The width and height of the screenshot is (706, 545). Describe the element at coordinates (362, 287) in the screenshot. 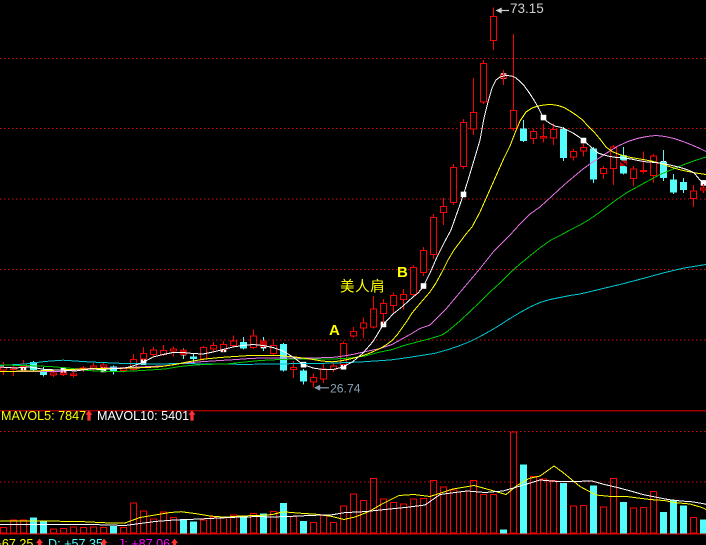

I see `svg-text: 美人肩` at that location.